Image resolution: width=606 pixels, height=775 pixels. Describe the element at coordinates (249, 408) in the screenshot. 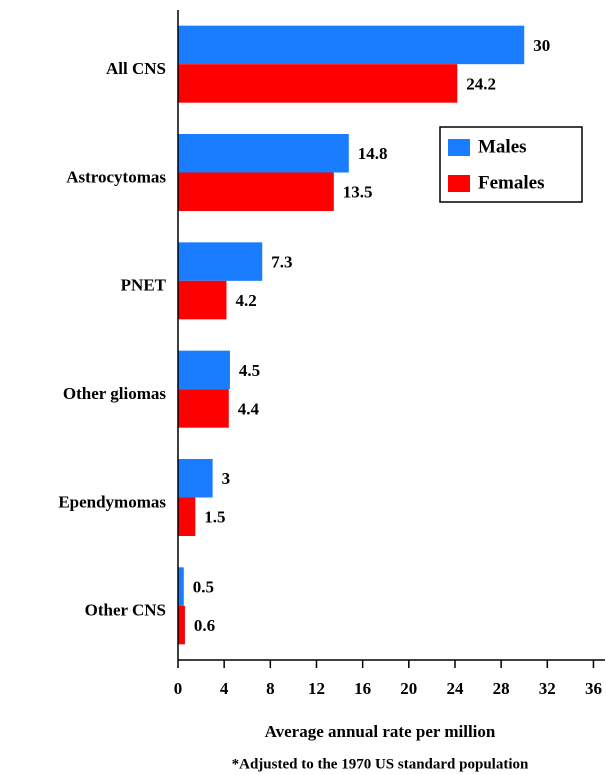

I see `data-label: 4.4` at that location.